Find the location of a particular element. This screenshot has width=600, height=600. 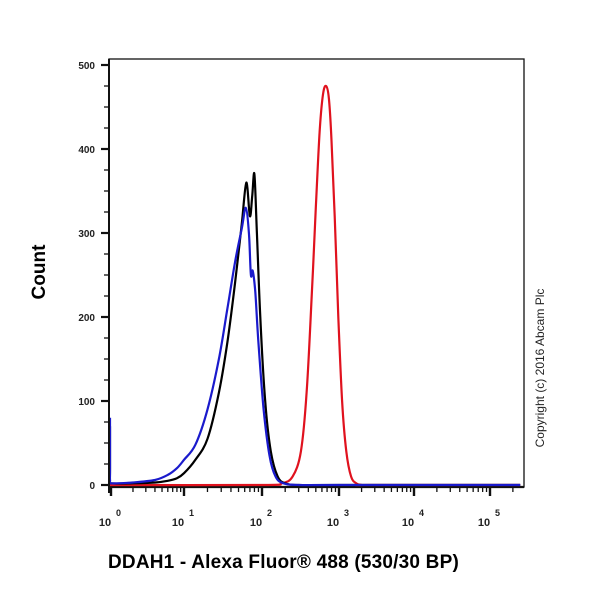

svg-text: 0 is located at coordinates (118, 513).